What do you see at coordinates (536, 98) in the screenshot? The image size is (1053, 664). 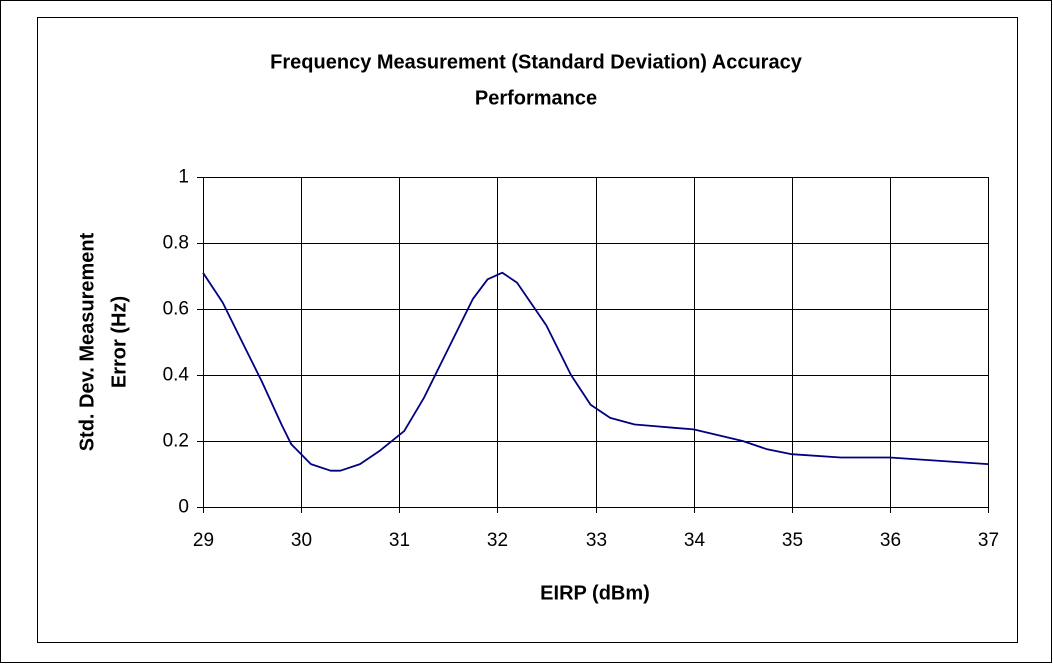 I see `chart-title: Performance` at bounding box center [536, 98].